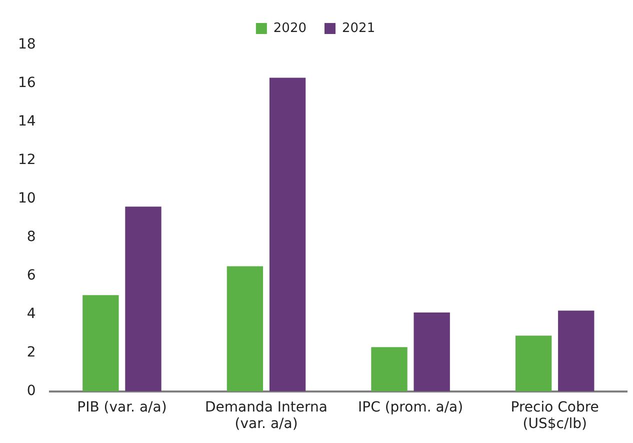 This screenshot has width=633, height=443. I want to click on x-tick-label: Demanda Interna (var. a/a), so click(266, 415).